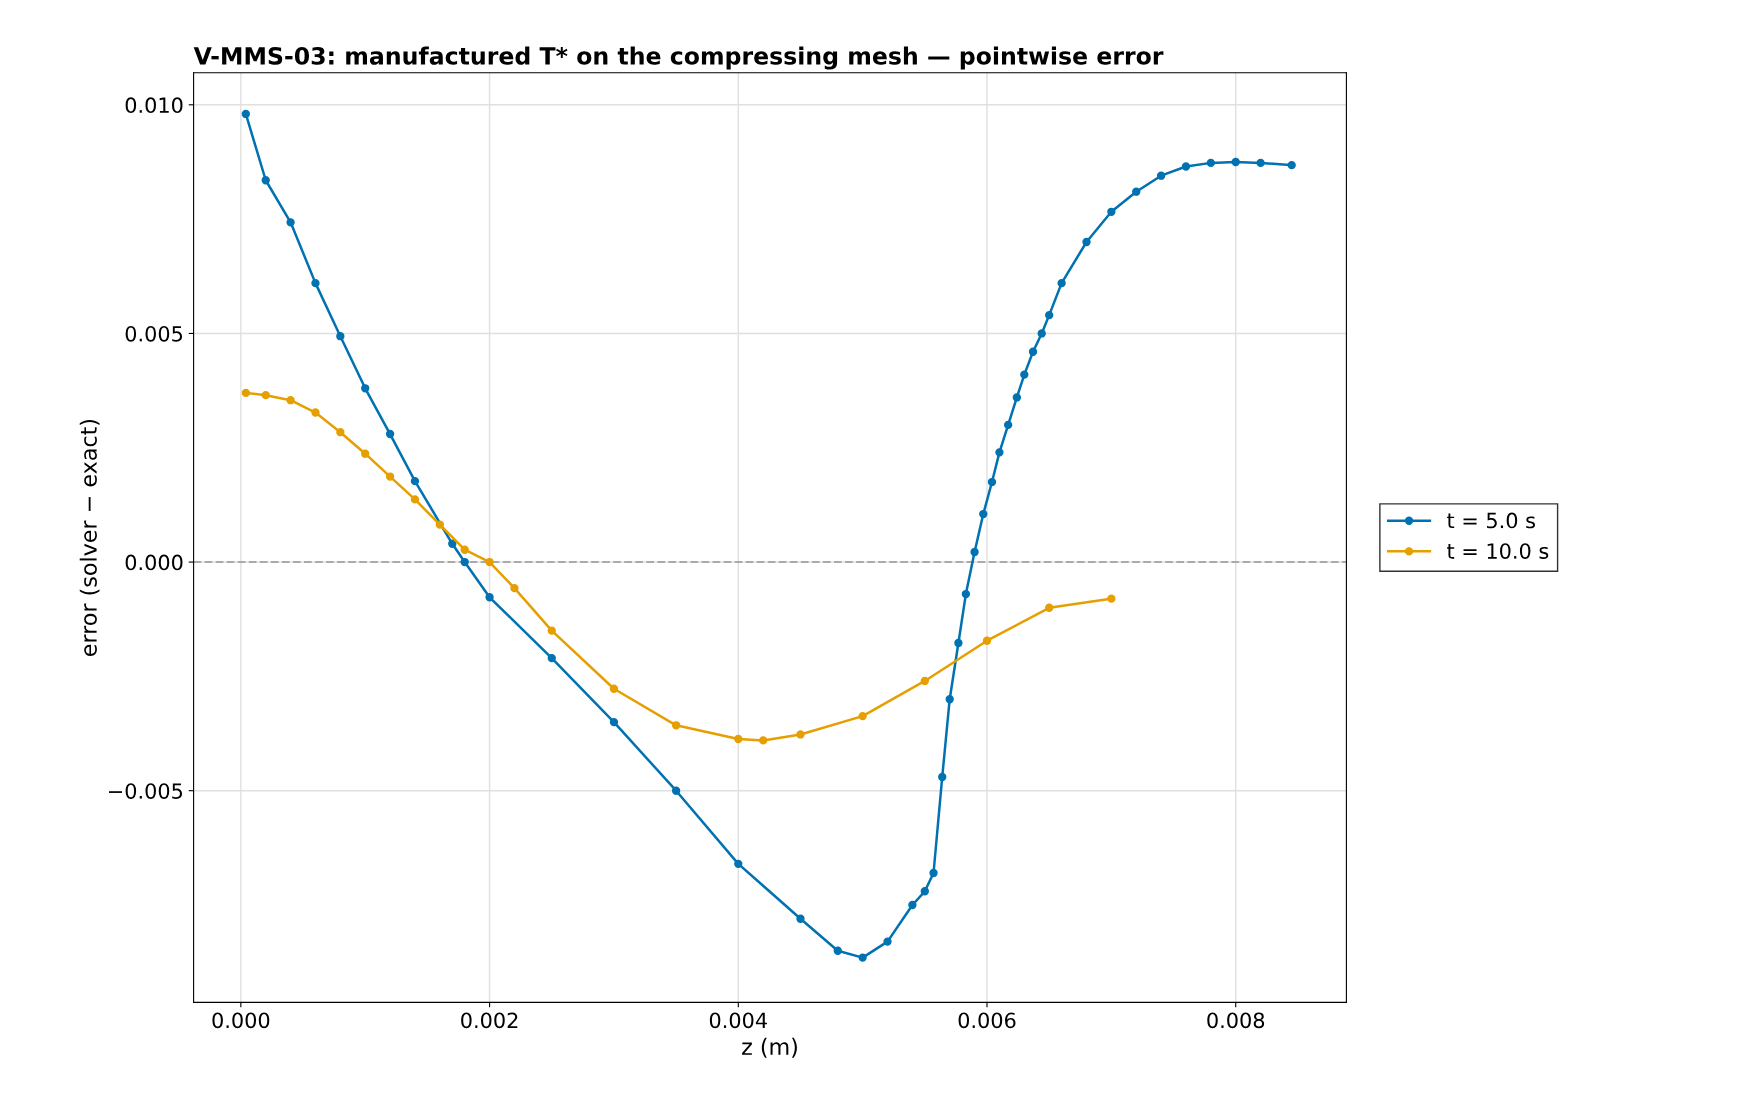 This screenshot has height=1120, width=1760. What do you see at coordinates (987, 1020) in the screenshot?
I see `x-tick-label: 0.006` at bounding box center [987, 1020].